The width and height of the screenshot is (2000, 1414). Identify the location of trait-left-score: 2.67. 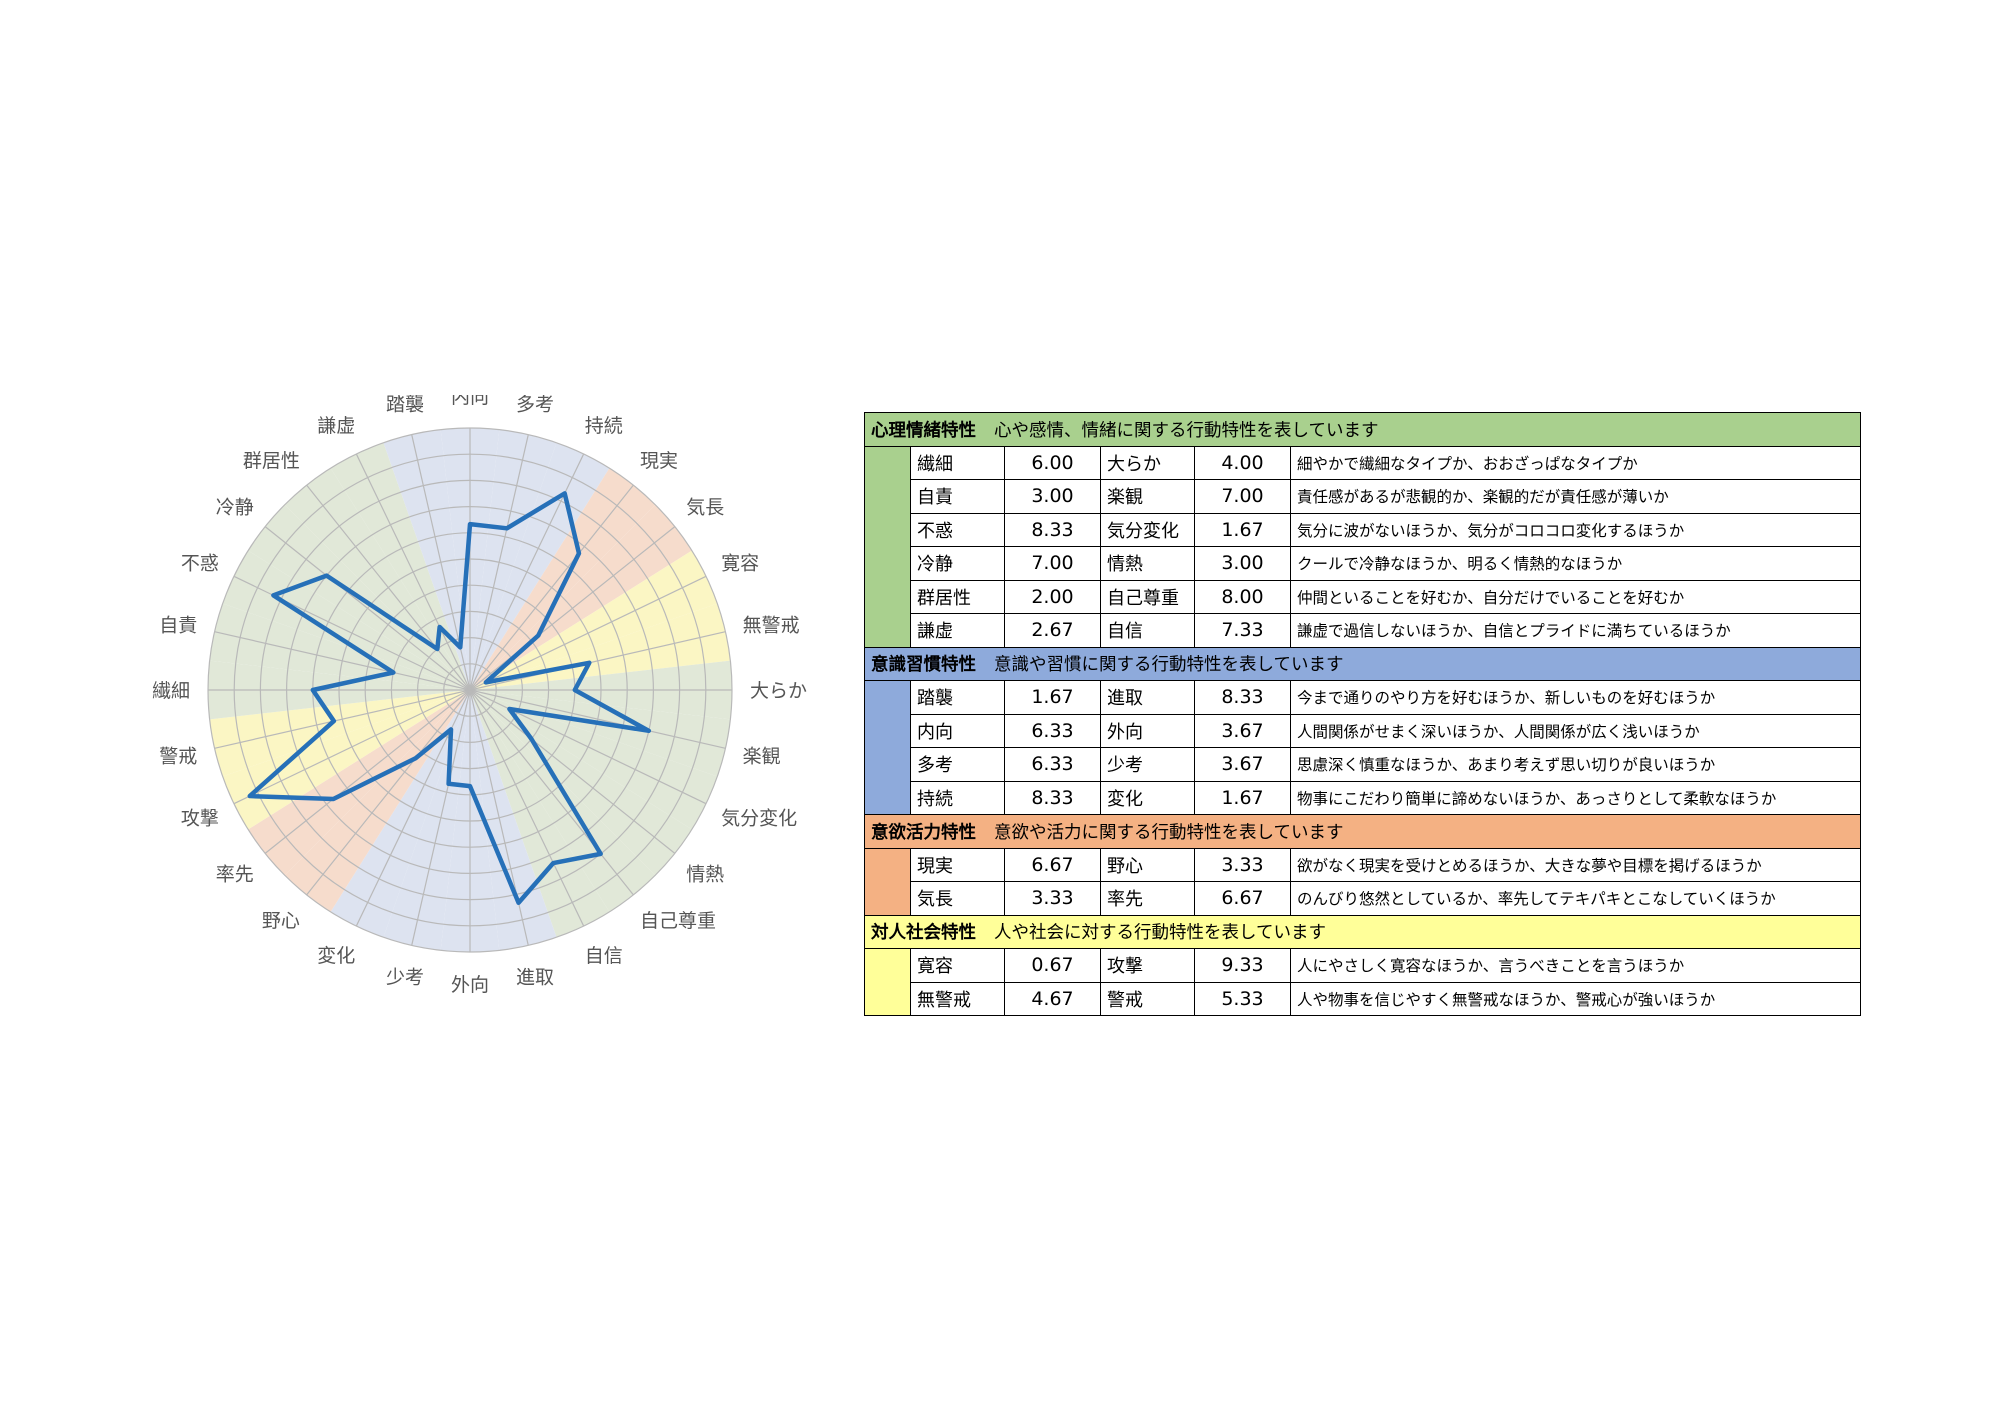
(1052, 630).